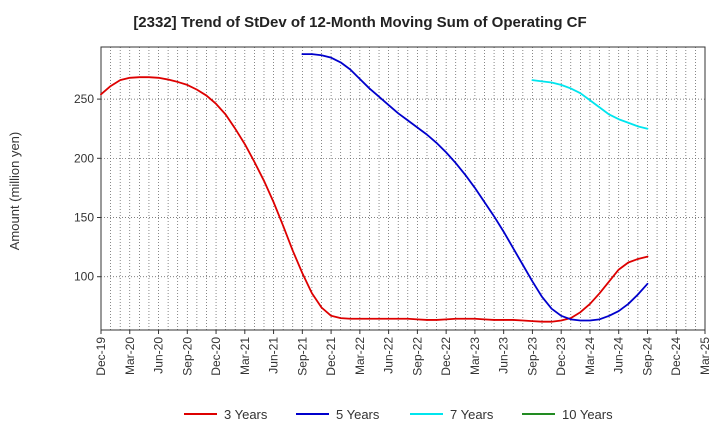 The width and height of the screenshot is (720, 440). Describe the element at coordinates (358, 414) in the screenshot. I see `legend-label-5-years: 5 Years` at that location.